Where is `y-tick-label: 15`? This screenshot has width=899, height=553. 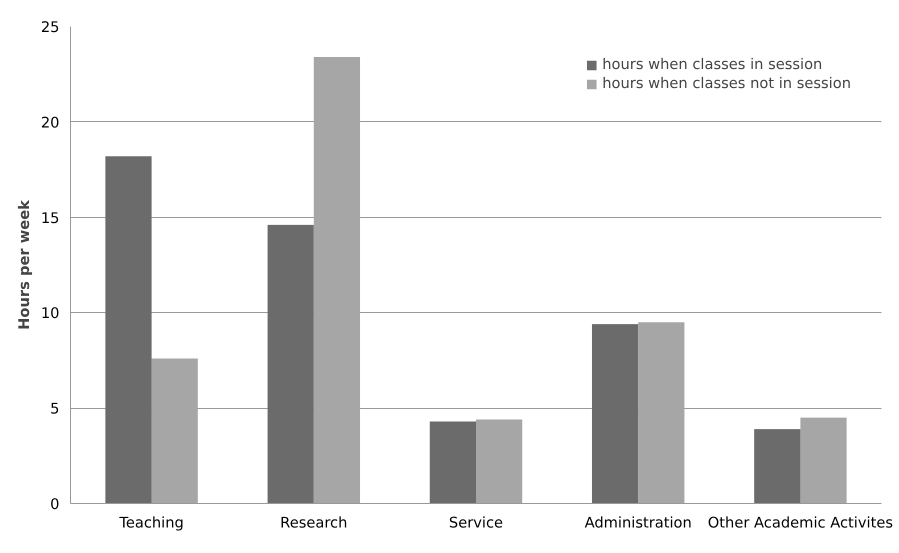 y-tick-label: 15 is located at coordinates (50, 218).